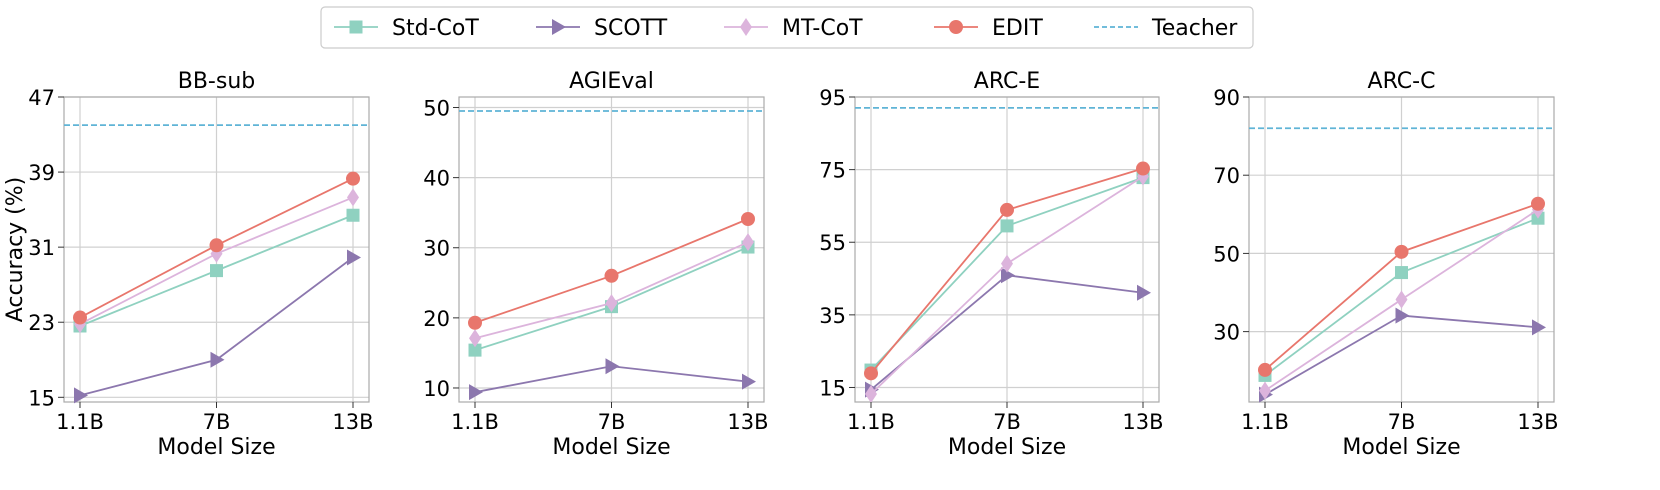 This screenshot has height=490, width=1660. Describe the element at coordinates (1007, 81) in the screenshot. I see `panel-title: ARC-E` at that location.